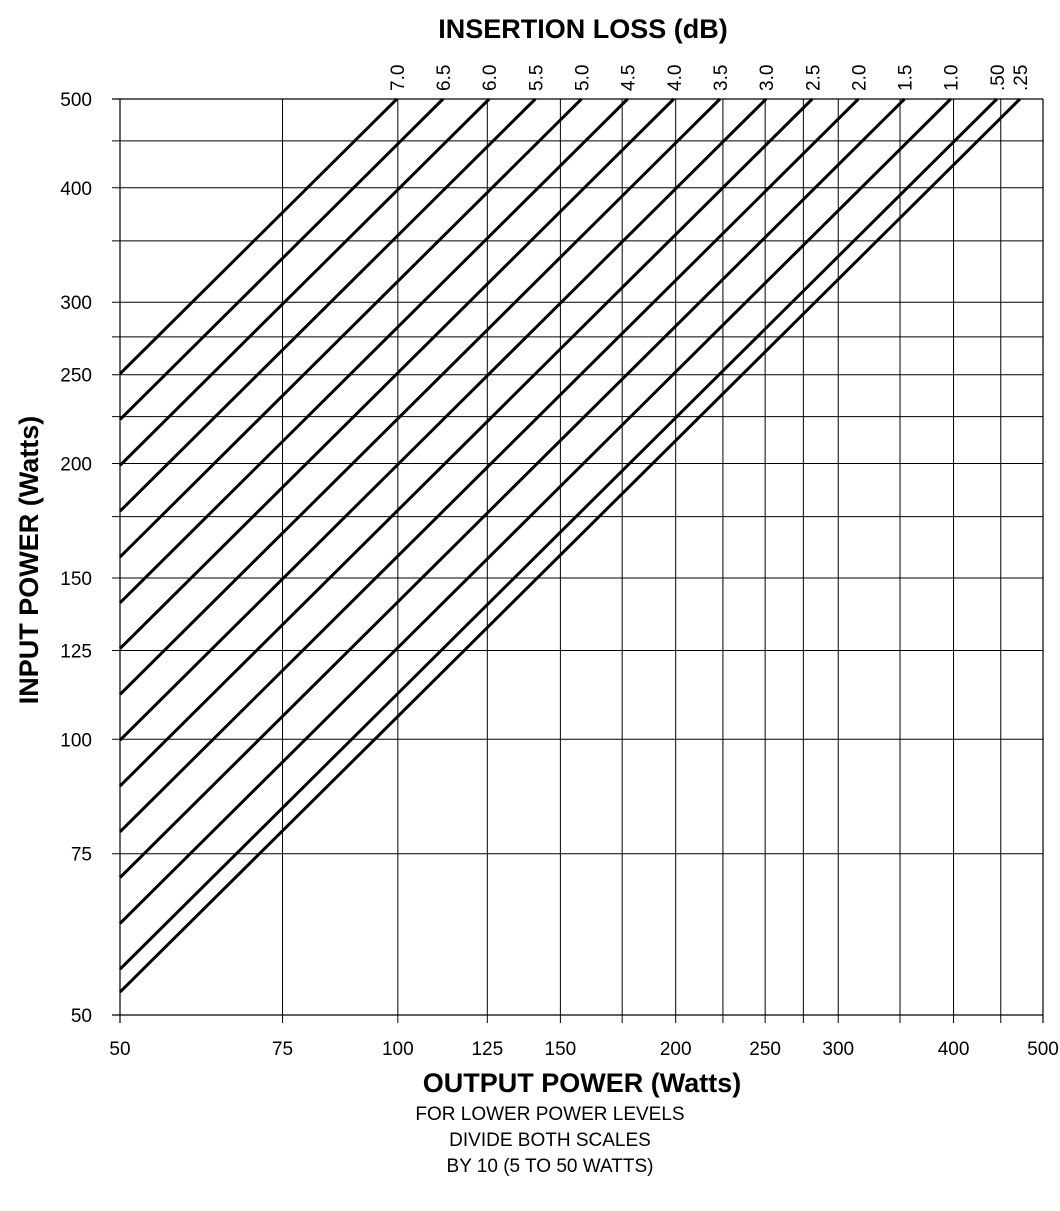 This screenshot has height=1211, width=1060. What do you see at coordinates (859, 78) in the screenshot?
I see `loss-label: 2.0` at bounding box center [859, 78].